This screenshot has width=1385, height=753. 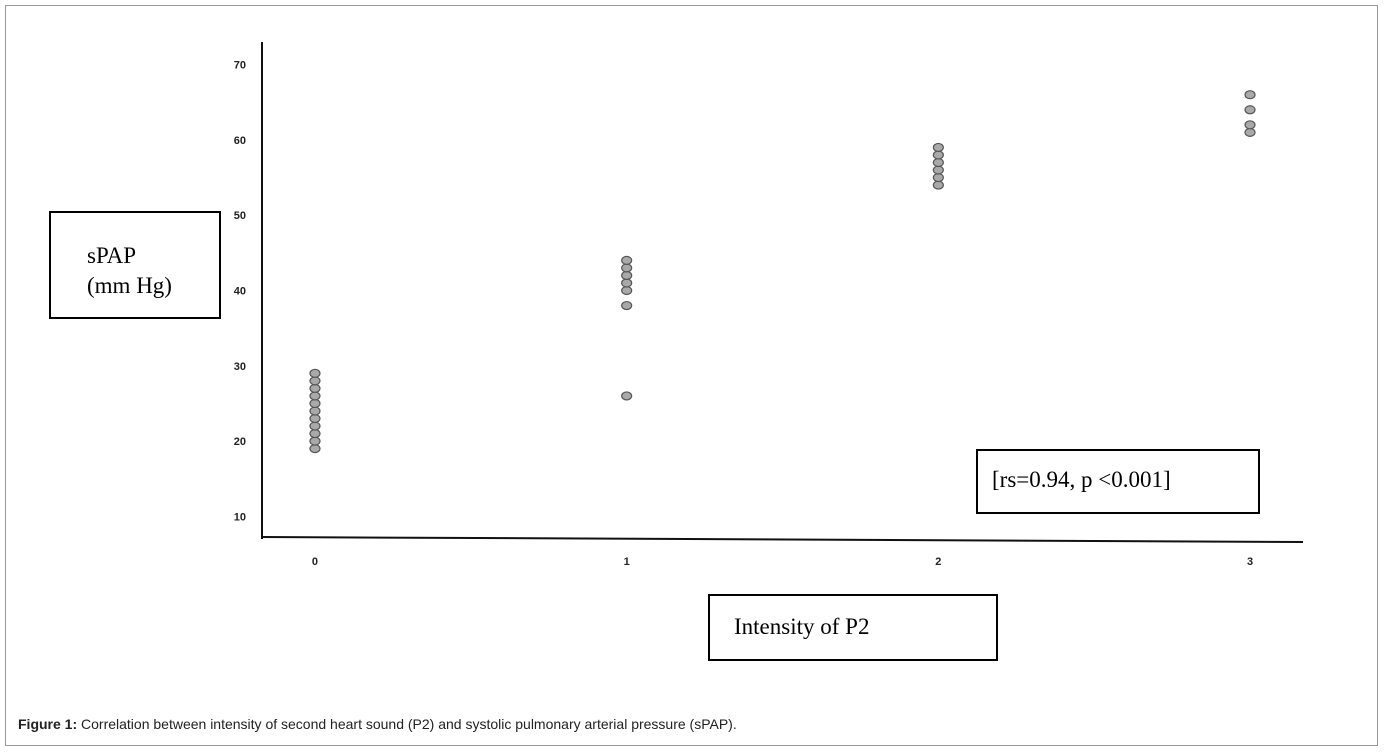 What do you see at coordinates (240, 442) in the screenshot?
I see `y-tick-label: 20` at bounding box center [240, 442].